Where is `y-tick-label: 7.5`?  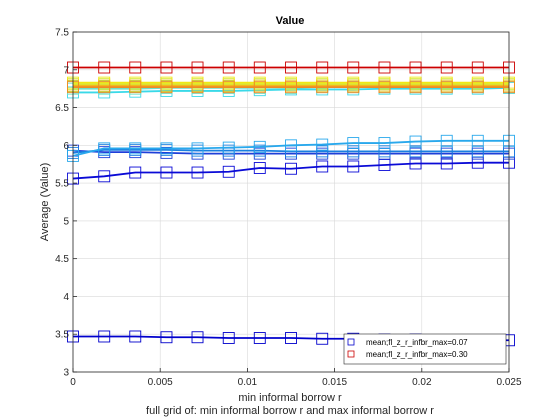 y-tick-label: 7.5 is located at coordinates (62, 33).